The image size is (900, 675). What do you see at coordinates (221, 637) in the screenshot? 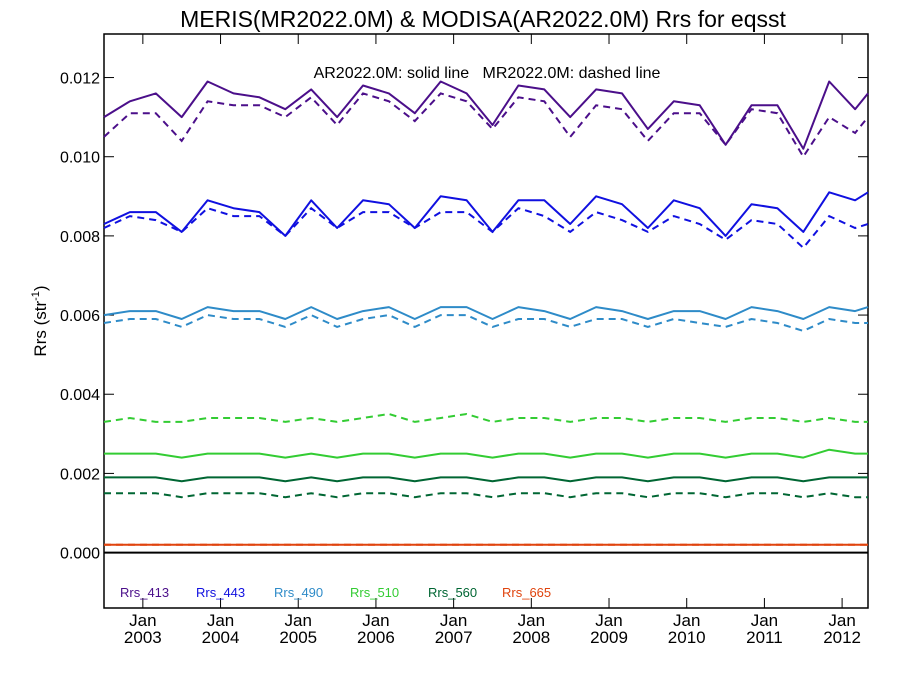
I see `x-tick-label-year: 2004` at bounding box center [221, 637].